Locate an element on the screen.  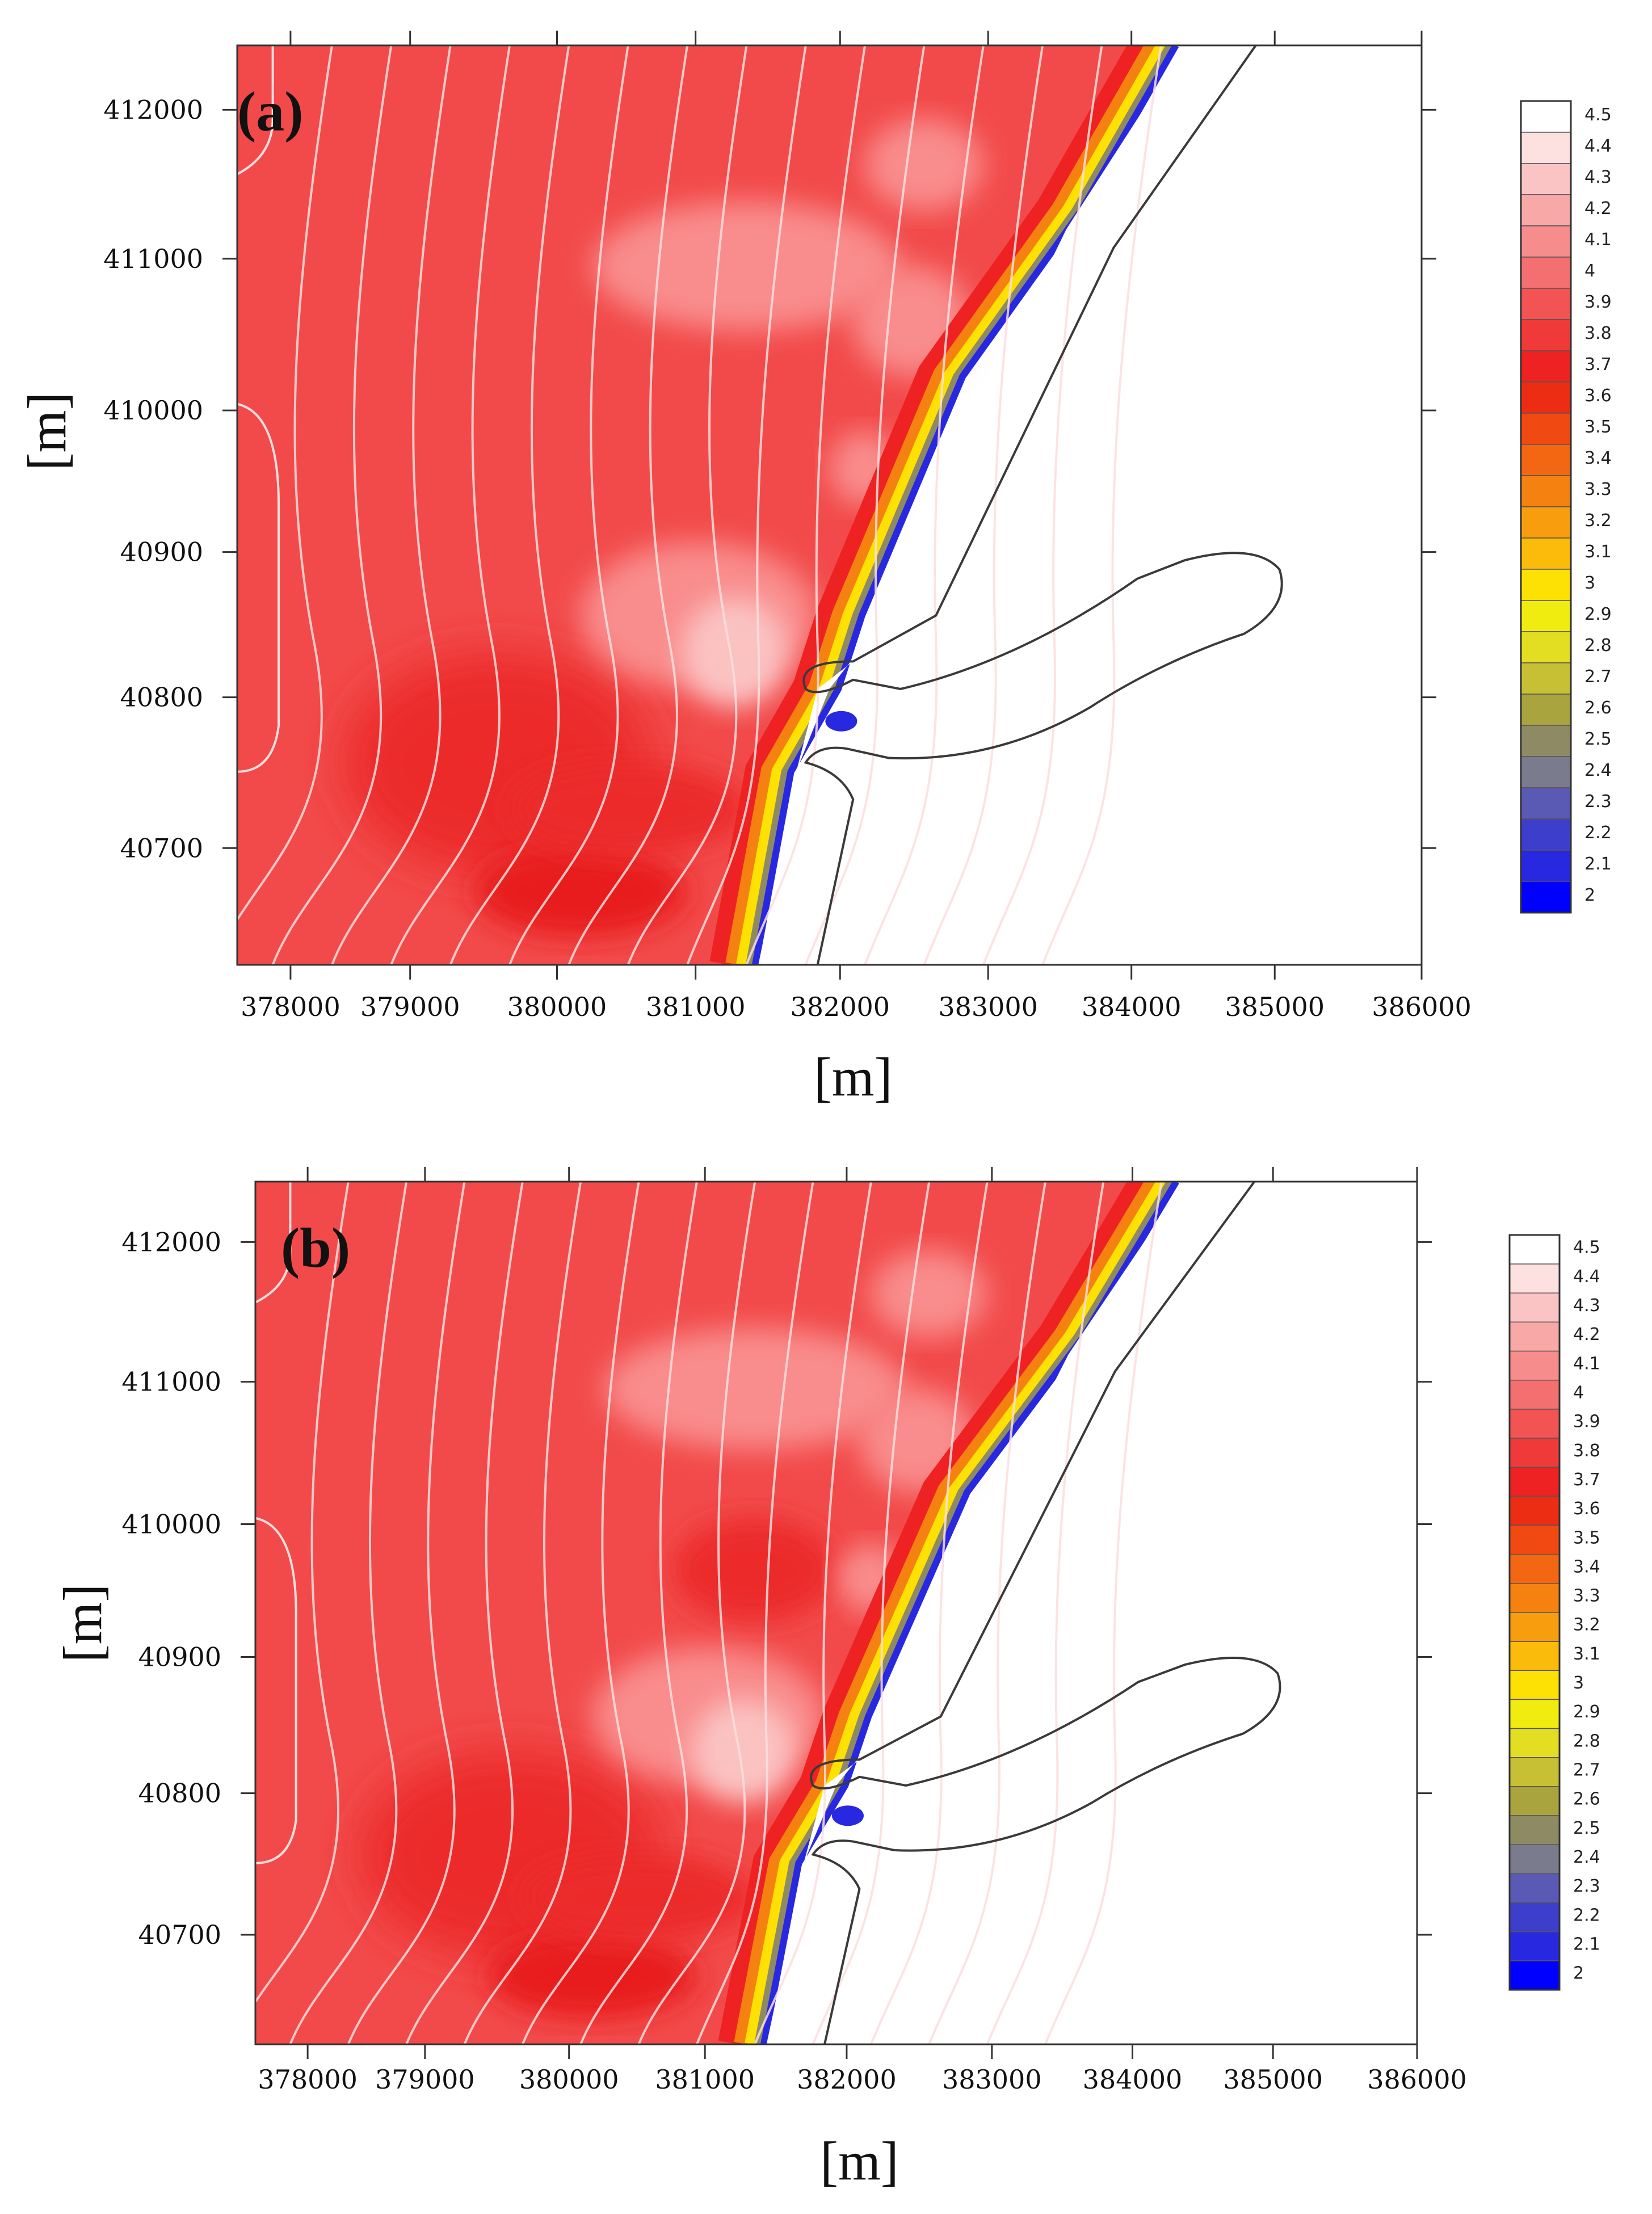
x-tick-label: 378000 is located at coordinates (291, 1007).